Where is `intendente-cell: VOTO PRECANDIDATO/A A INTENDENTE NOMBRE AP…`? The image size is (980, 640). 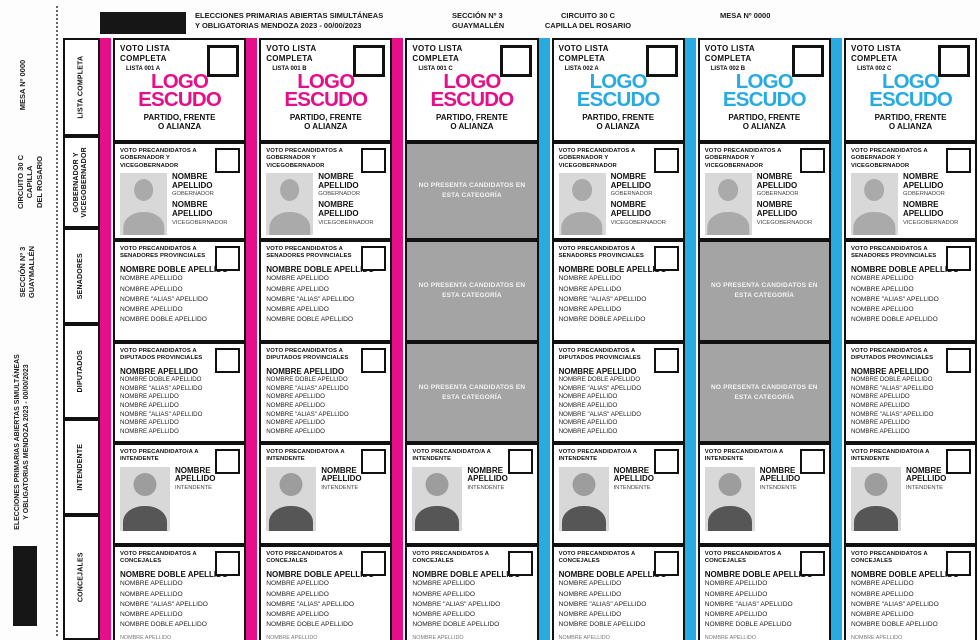
intendente-cell: VOTO PRECANDIDATO/A A INTENDENTE NOMBRE AP… is located at coordinates (326, 494).